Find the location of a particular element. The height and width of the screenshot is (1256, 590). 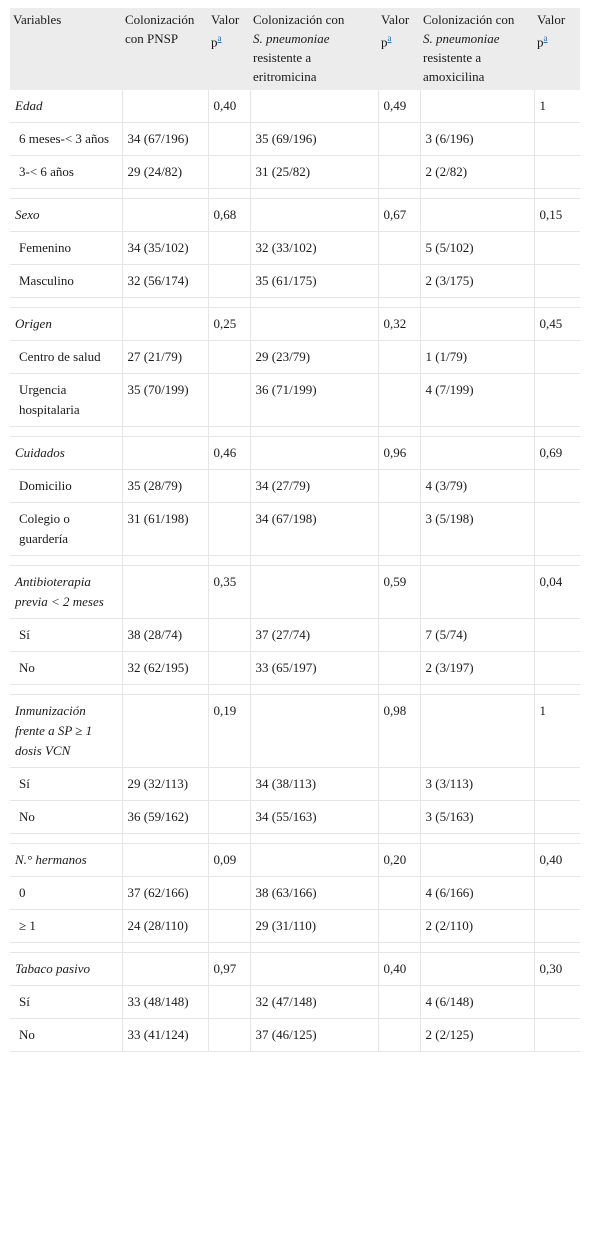

footnote-link-a-1: a is located at coordinates (219, 38).